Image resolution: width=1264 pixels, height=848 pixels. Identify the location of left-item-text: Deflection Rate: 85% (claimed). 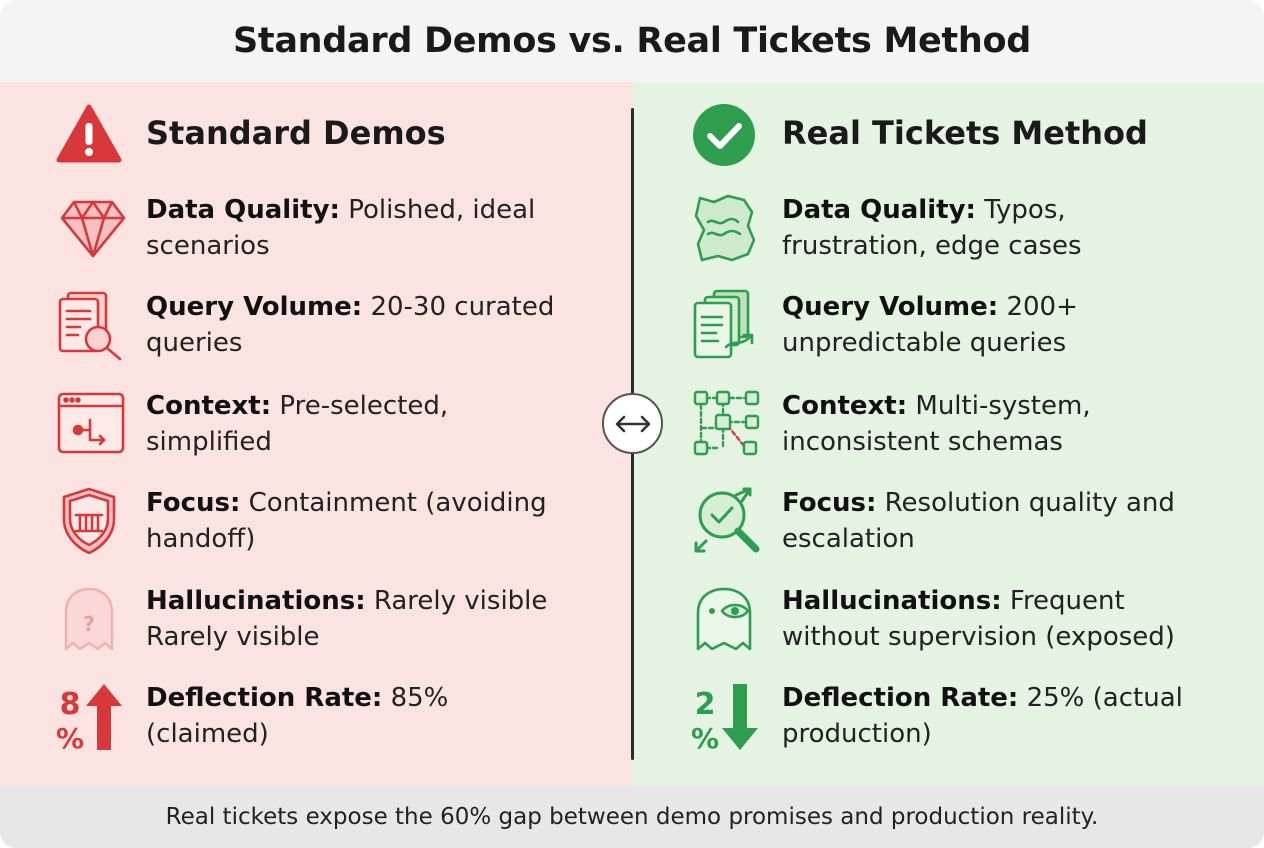
(351, 716).